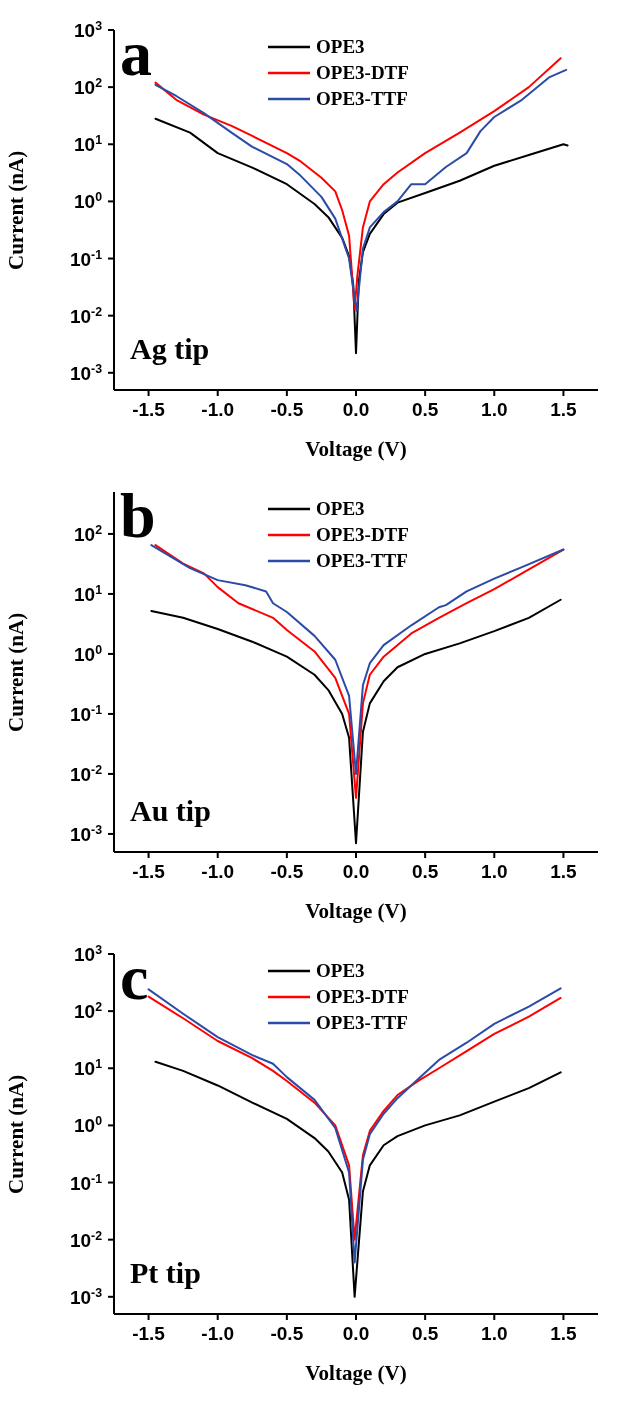  What do you see at coordinates (170, 810) in the screenshot?
I see `annotation: Au tip` at bounding box center [170, 810].